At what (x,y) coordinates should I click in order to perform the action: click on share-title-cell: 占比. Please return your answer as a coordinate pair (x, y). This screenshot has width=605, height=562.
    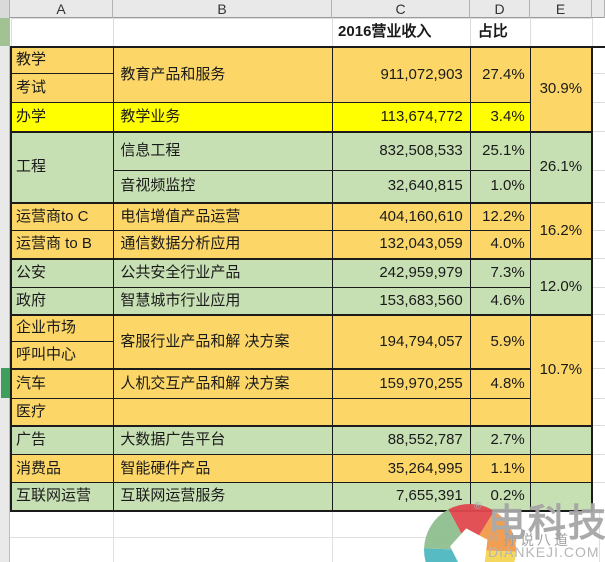
    Looking at the image, I should click on (500, 32).